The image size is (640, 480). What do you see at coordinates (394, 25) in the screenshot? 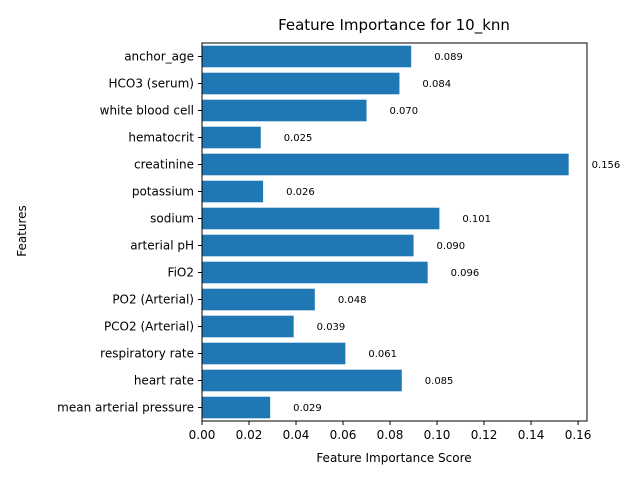
I see `chart-title: Feature Importance for 10_knn` at bounding box center [394, 25].